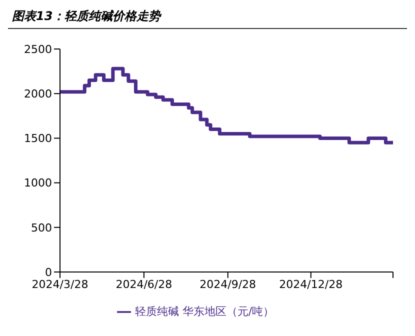  I want to click on y-tick-label: 2000, so click(38, 94).